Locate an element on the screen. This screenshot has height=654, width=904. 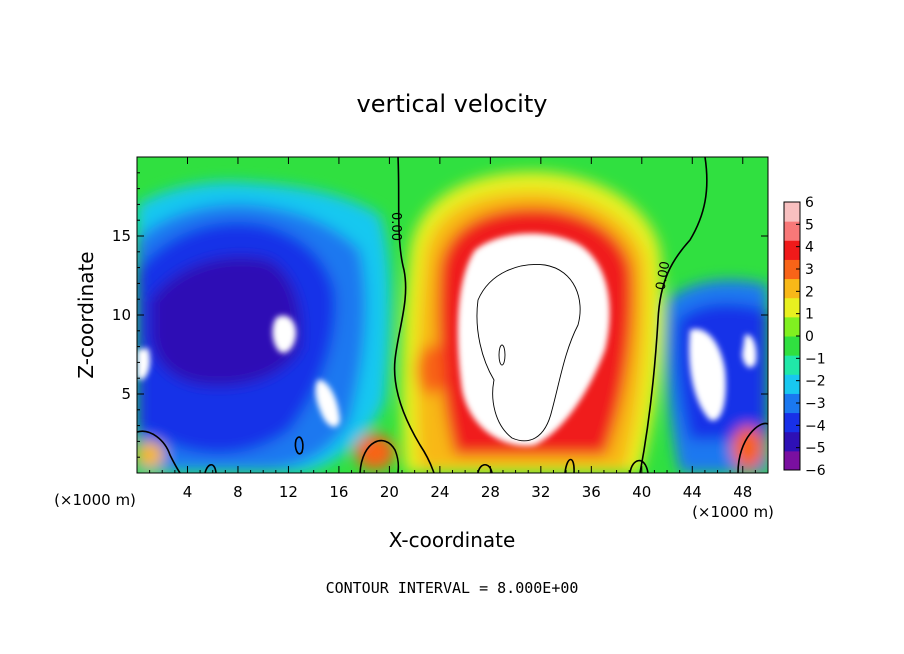
x-tick-label: 32 is located at coordinates (540, 492).